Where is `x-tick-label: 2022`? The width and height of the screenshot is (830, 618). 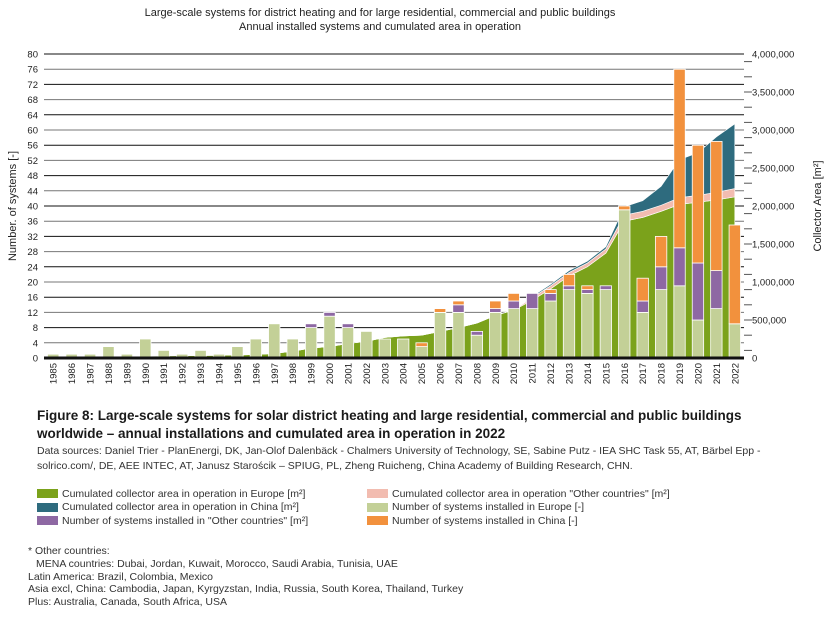 x-tick-label: 2022 is located at coordinates (735, 373).